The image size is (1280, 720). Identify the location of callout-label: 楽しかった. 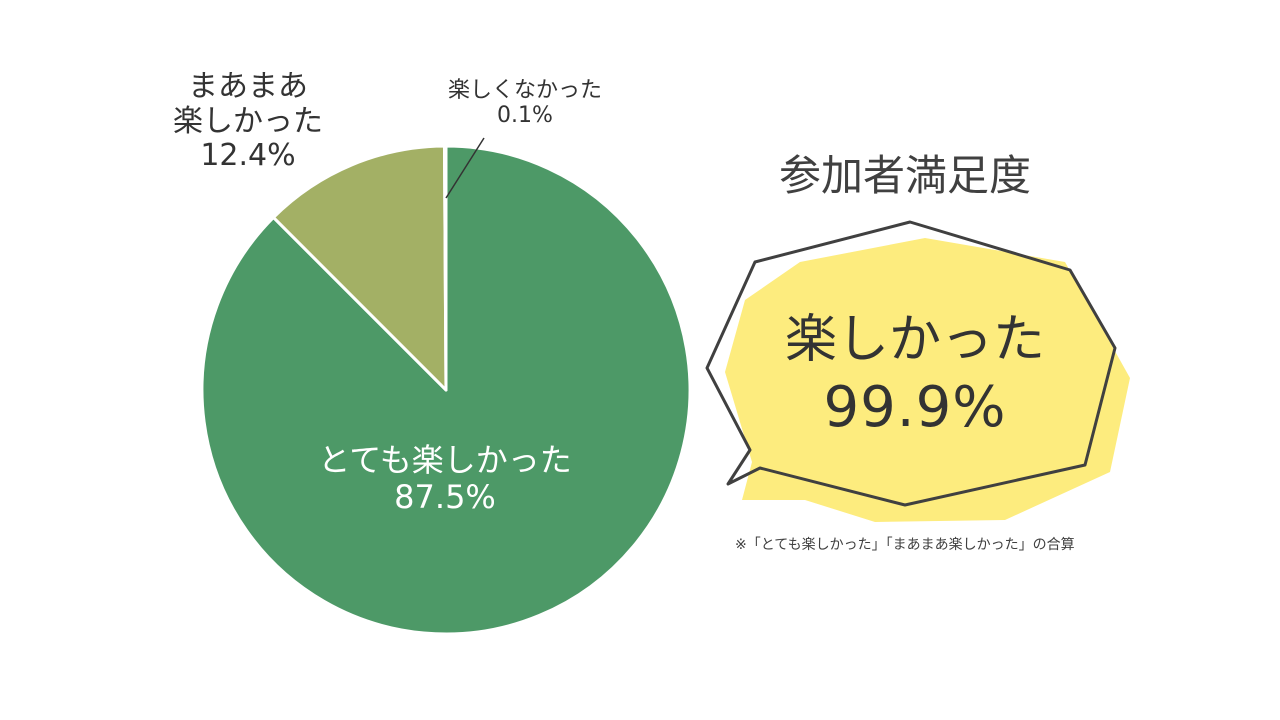
(914, 340).